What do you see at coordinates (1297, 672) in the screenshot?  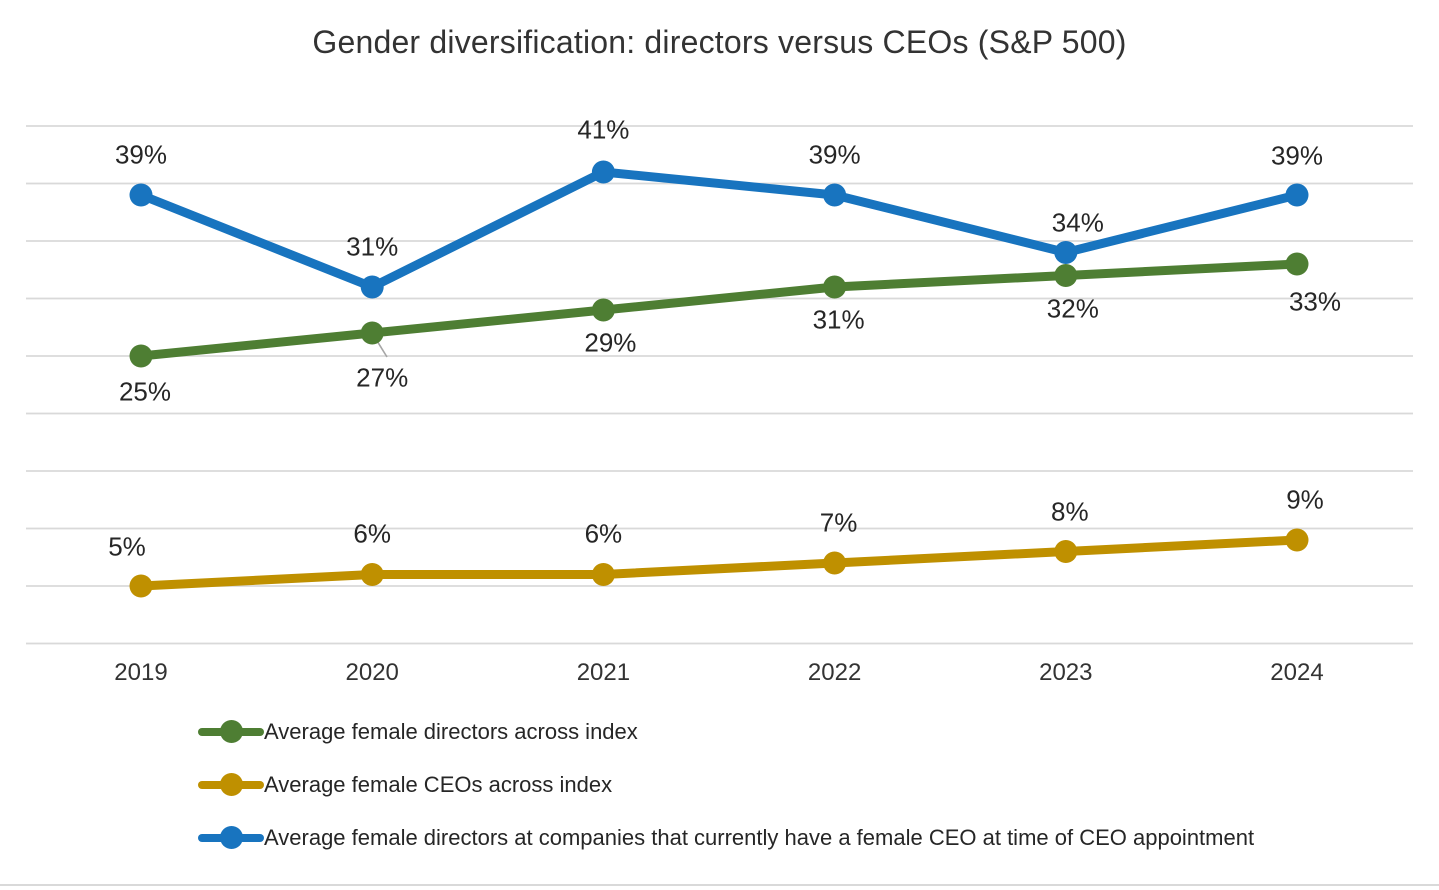 I see `x-axis-label-2024: 2024` at bounding box center [1297, 672].